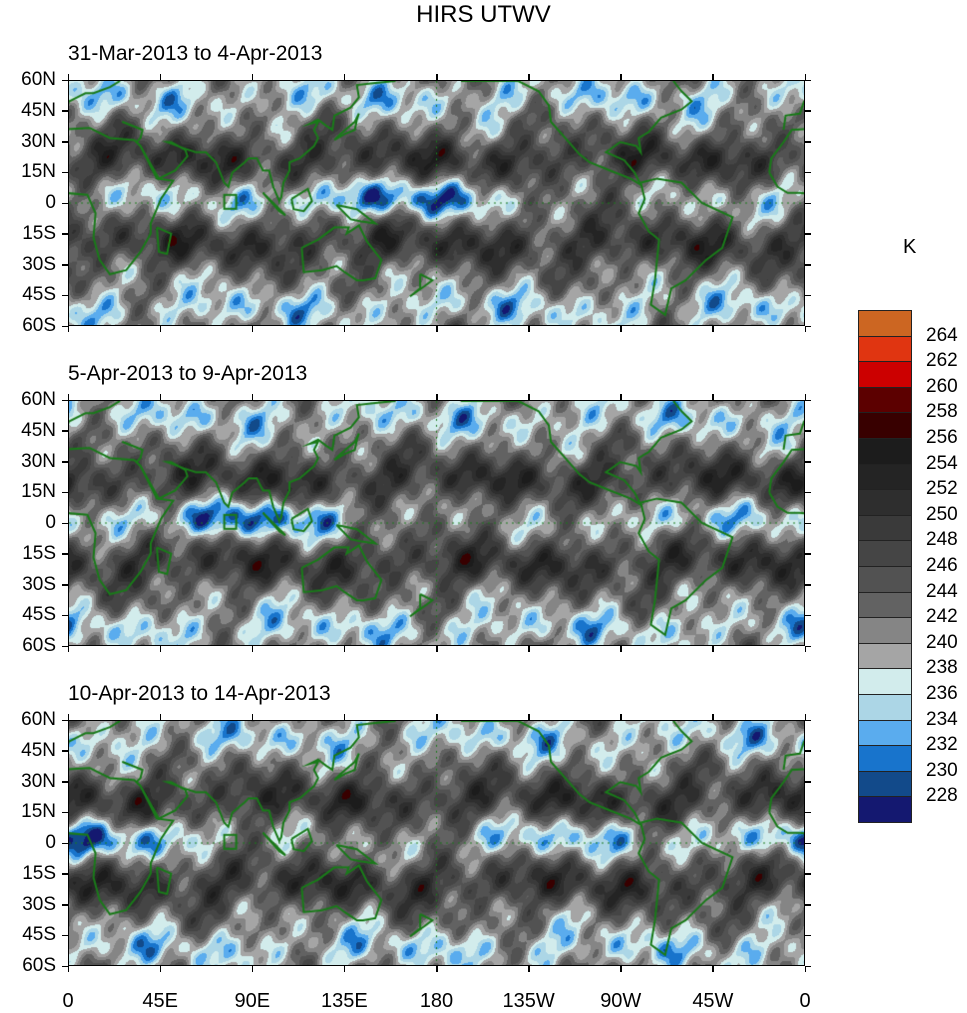  What do you see at coordinates (252, 1001) in the screenshot?
I see `x-tick-label: 90E` at bounding box center [252, 1001].